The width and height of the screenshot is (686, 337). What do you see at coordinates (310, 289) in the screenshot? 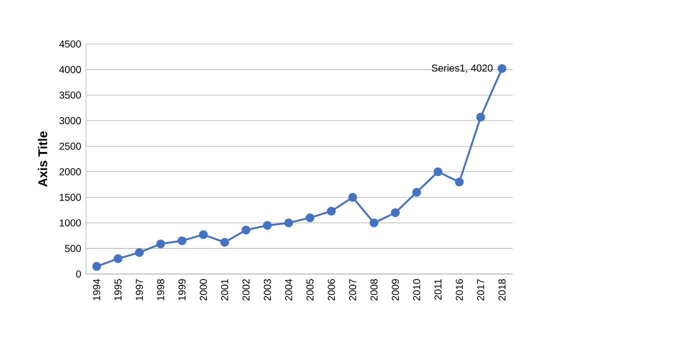
I see `x-tick-label: 2005` at bounding box center [310, 289].